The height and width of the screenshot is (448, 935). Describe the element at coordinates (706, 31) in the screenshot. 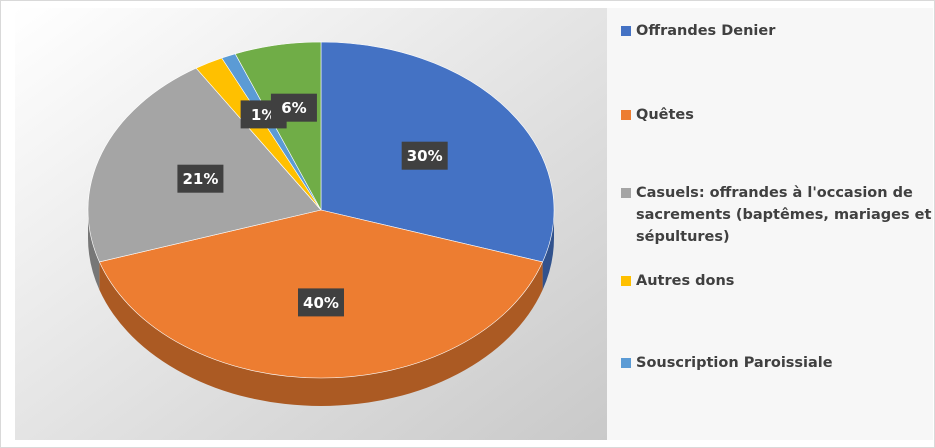

I see `legend-label: Offrandes Denier` at that location.